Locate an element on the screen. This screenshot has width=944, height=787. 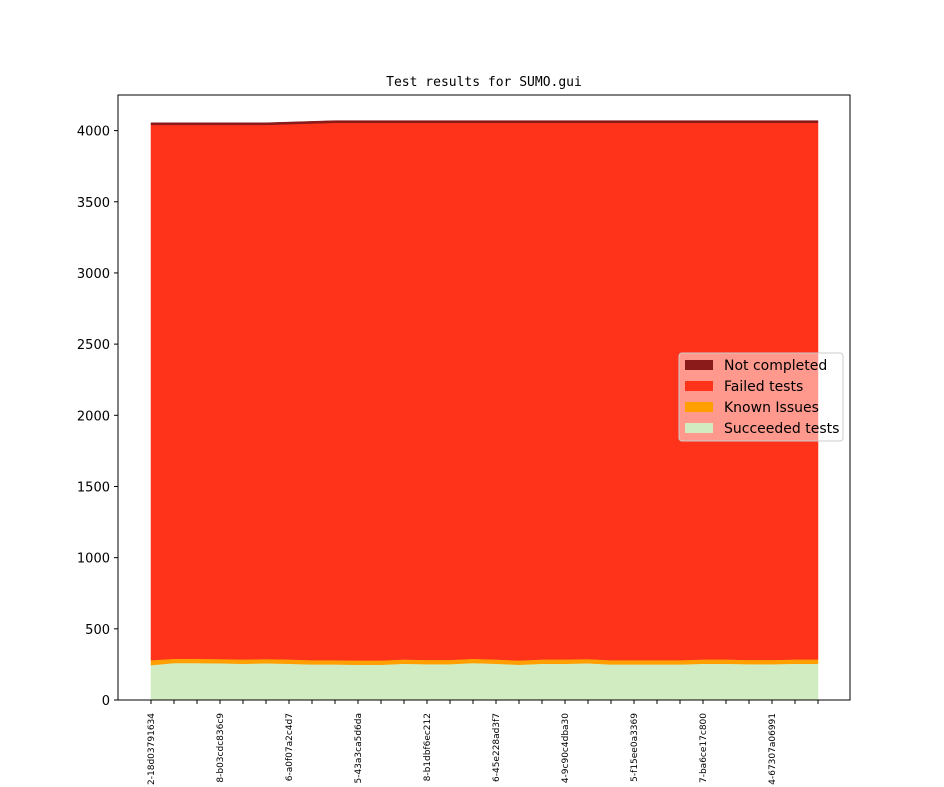
y-tick-label: 3000 is located at coordinates (93, 274).